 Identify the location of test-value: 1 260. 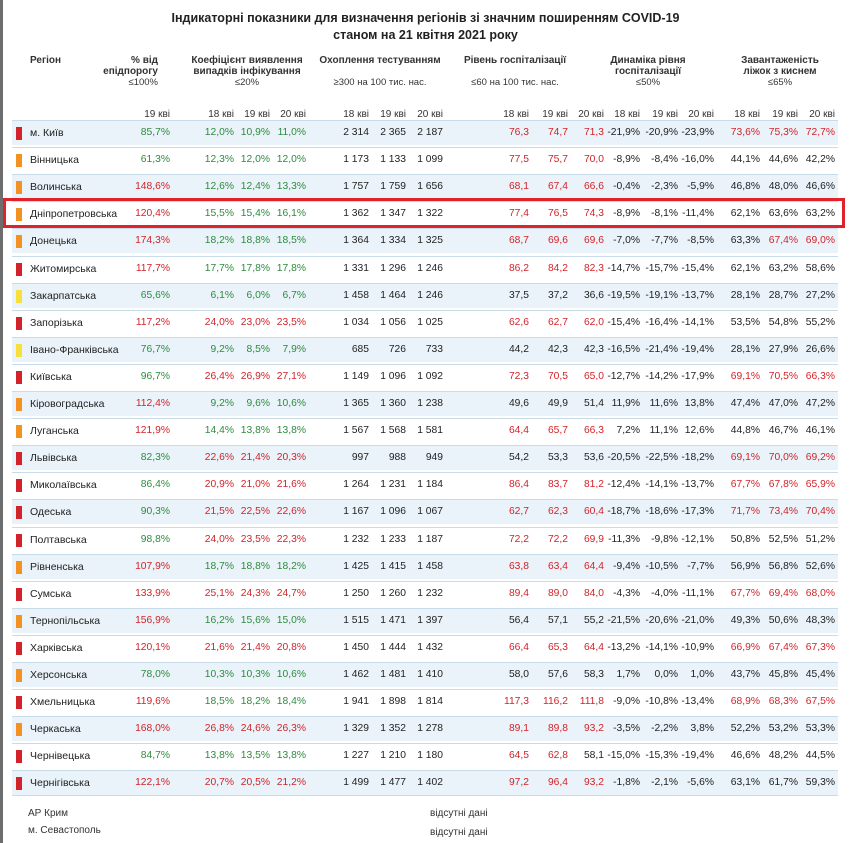
(393, 593).